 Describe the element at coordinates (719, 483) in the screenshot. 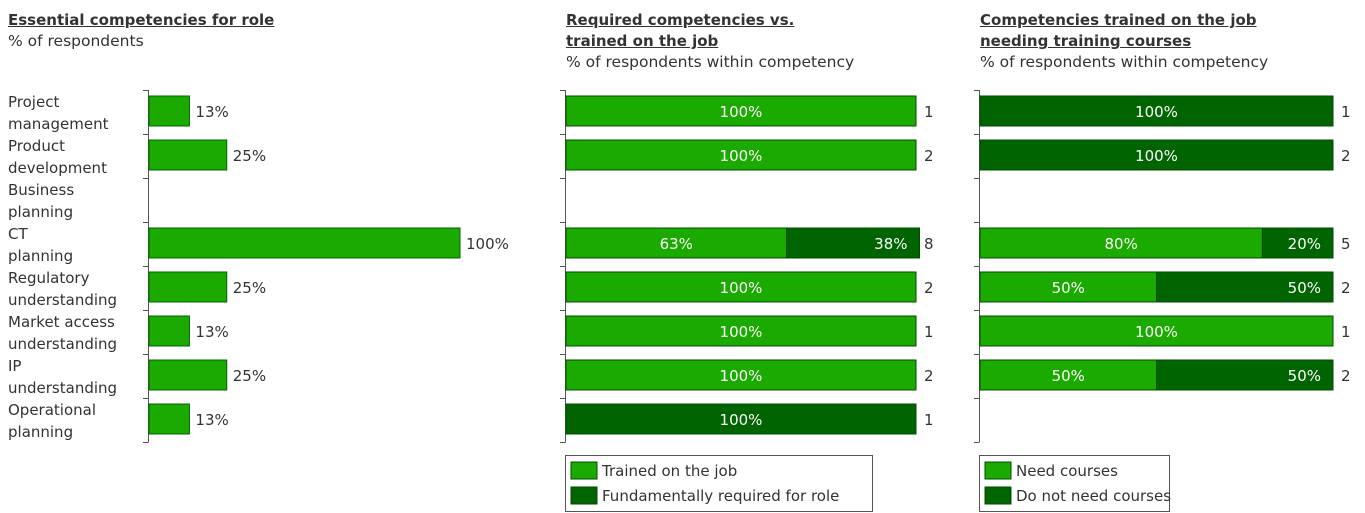

I see `chart2-legend-box` at that location.